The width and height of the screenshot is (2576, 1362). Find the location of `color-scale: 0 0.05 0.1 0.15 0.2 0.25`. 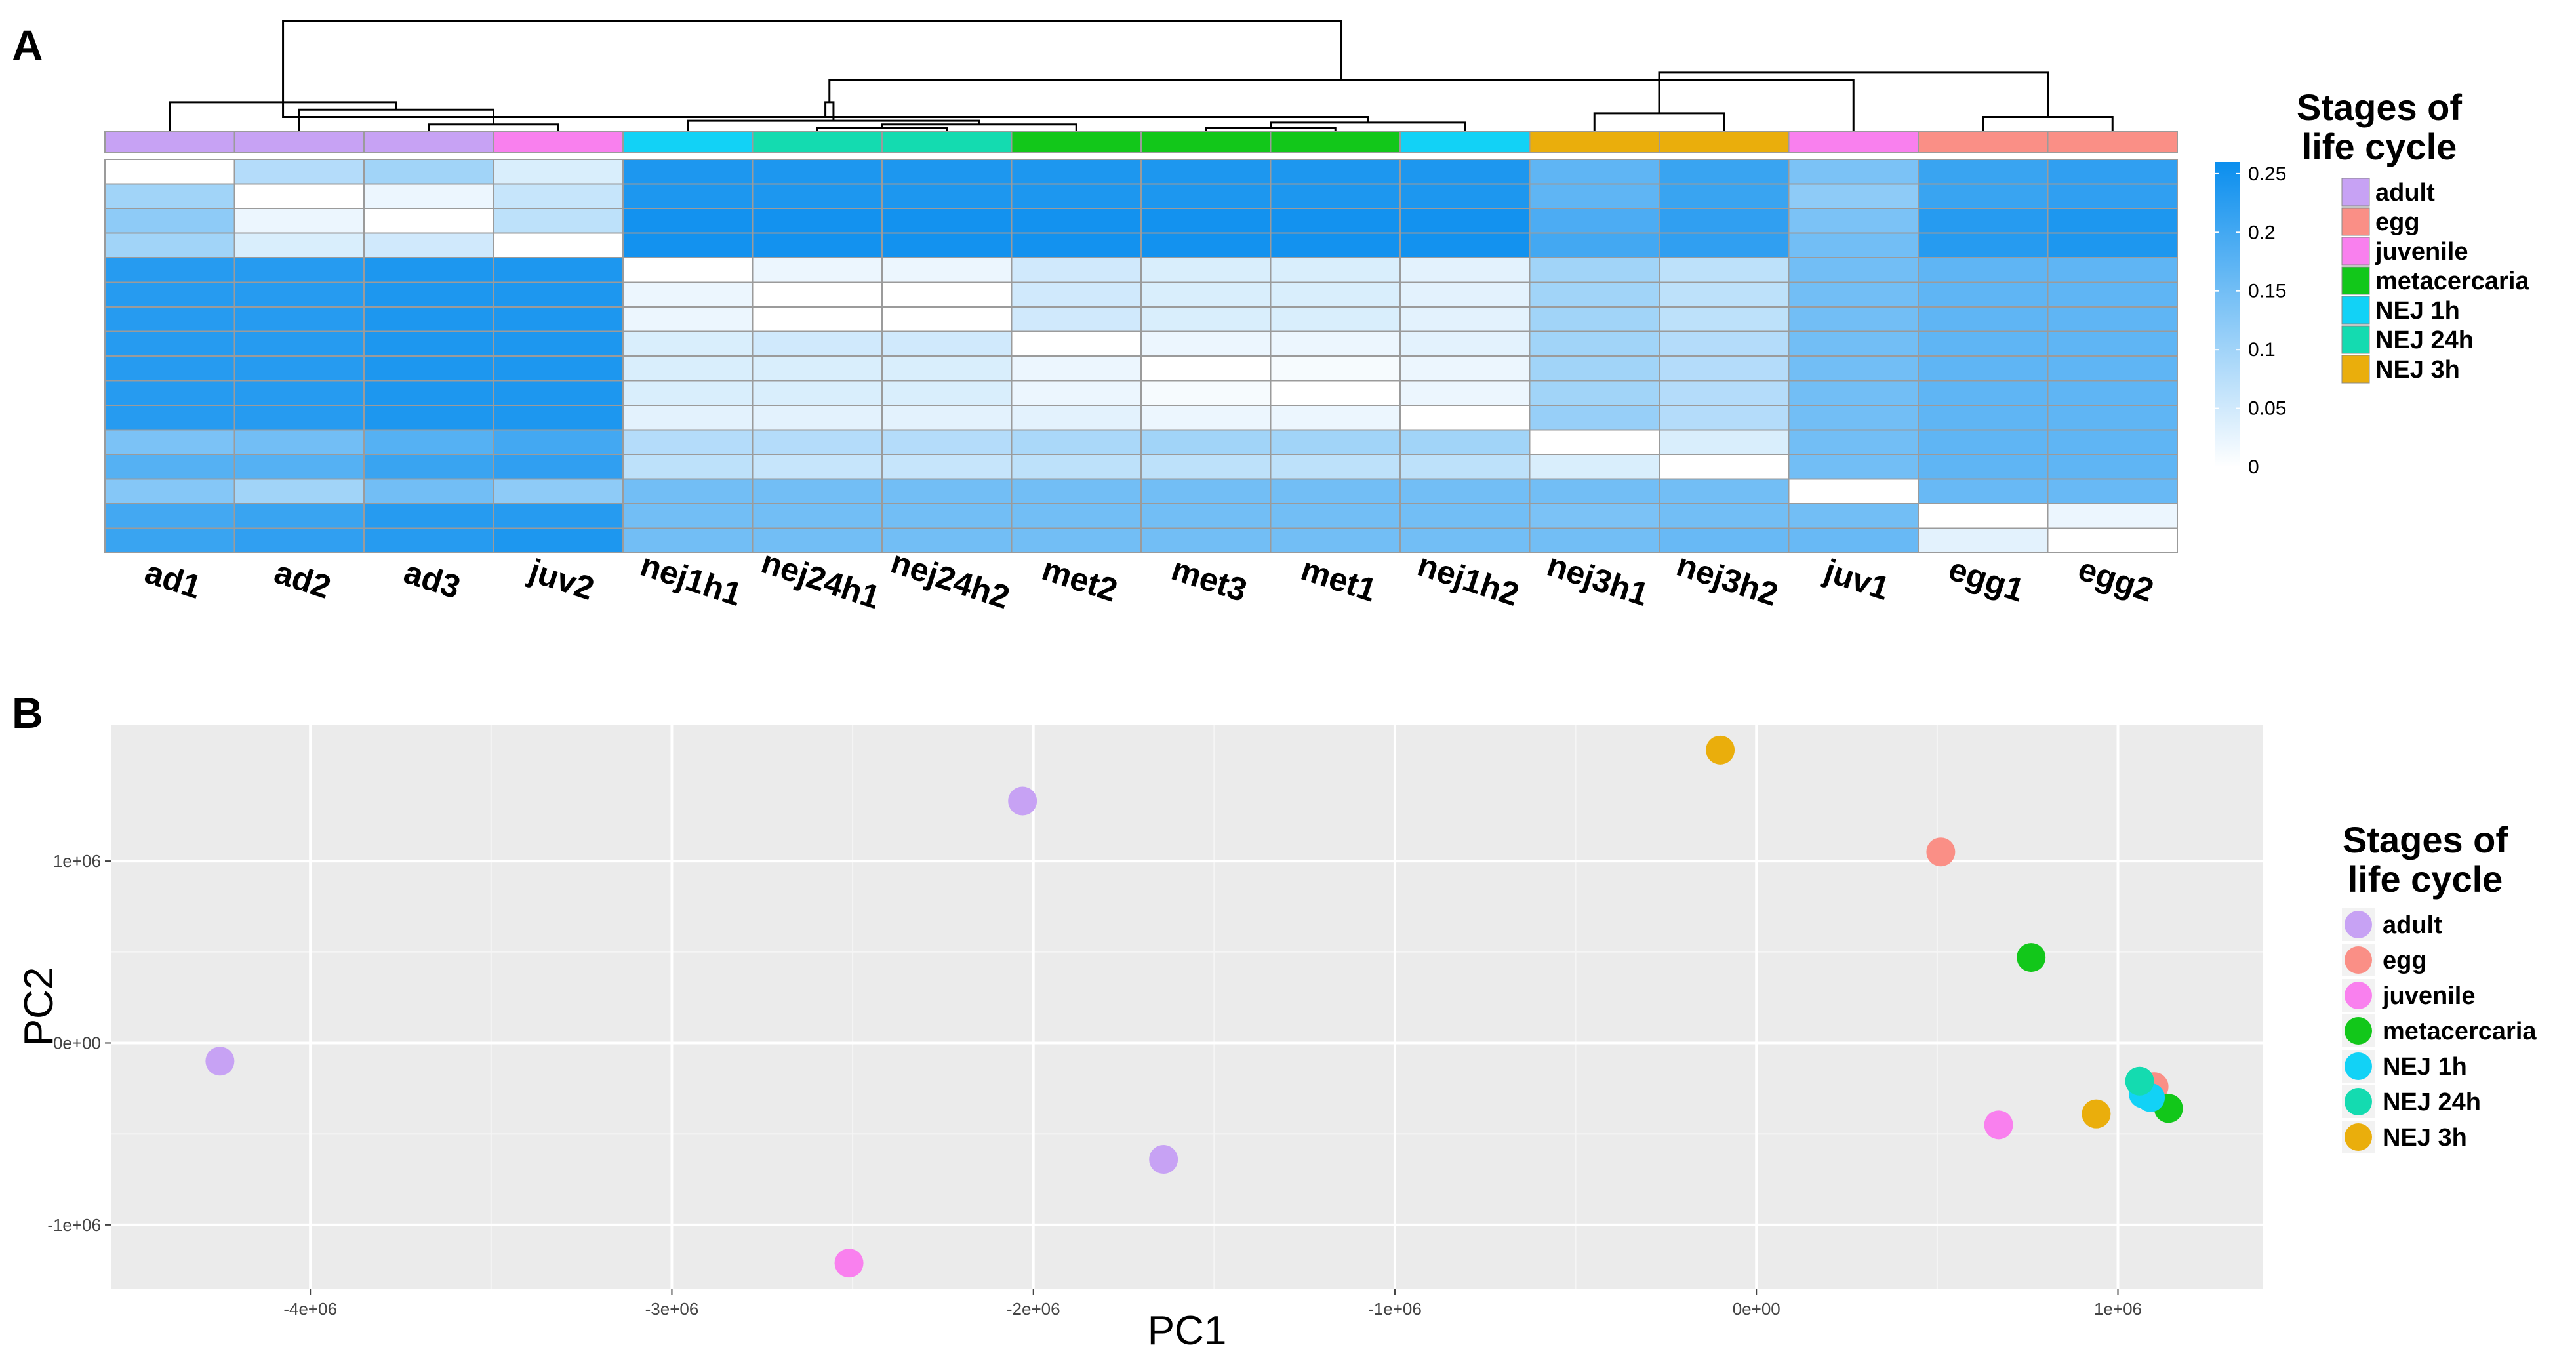

color-scale: 0 0.05 0.1 0.15 0.2 0.25 is located at coordinates (2250, 320).